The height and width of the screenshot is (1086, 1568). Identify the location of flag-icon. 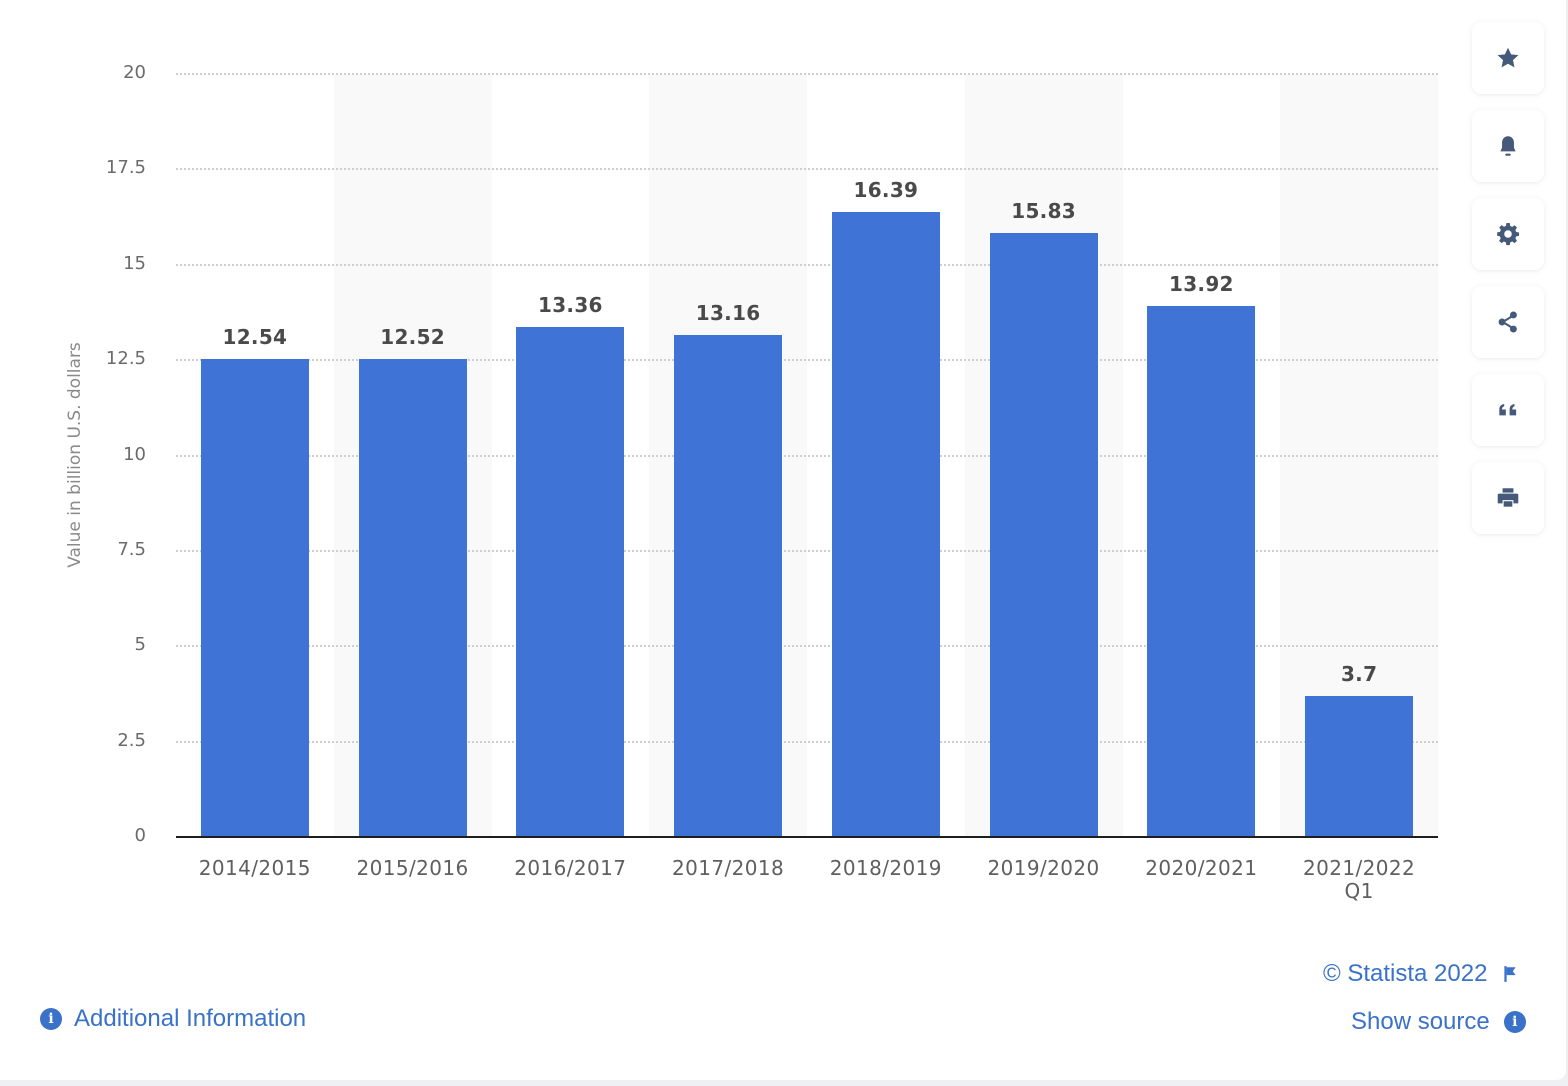
(1510, 974).